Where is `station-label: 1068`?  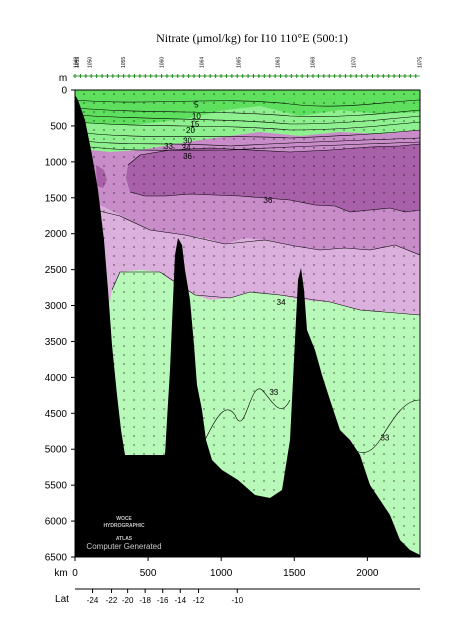 station-label: 1068 is located at coordinates (314, 62).